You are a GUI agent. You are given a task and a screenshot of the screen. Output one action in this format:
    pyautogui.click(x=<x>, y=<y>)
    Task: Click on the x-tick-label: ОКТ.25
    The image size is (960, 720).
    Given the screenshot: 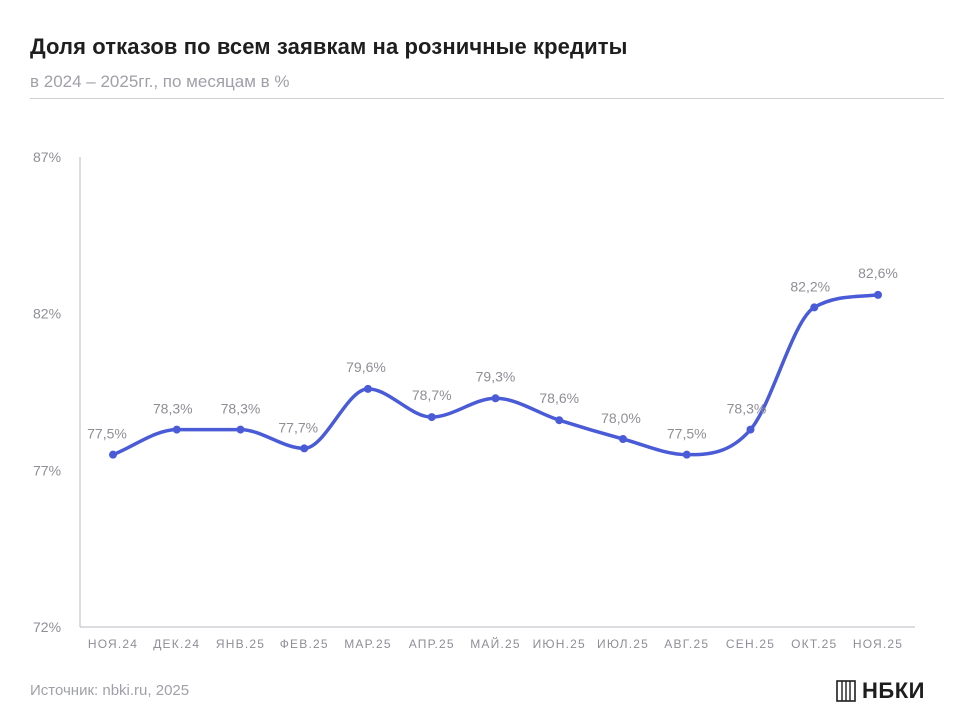 What is the action you would take?
    pyautogui.click(x=814, y=644)
    